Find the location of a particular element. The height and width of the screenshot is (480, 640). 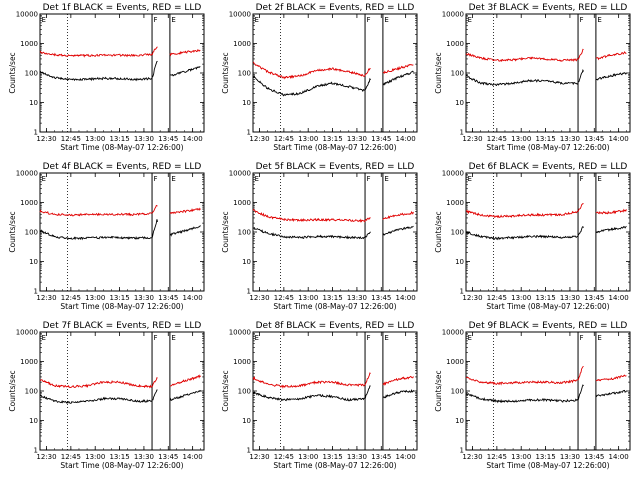

panel-title: Det 6f BLACK = Events, RED = LLD is located at coordinates (548, 167).